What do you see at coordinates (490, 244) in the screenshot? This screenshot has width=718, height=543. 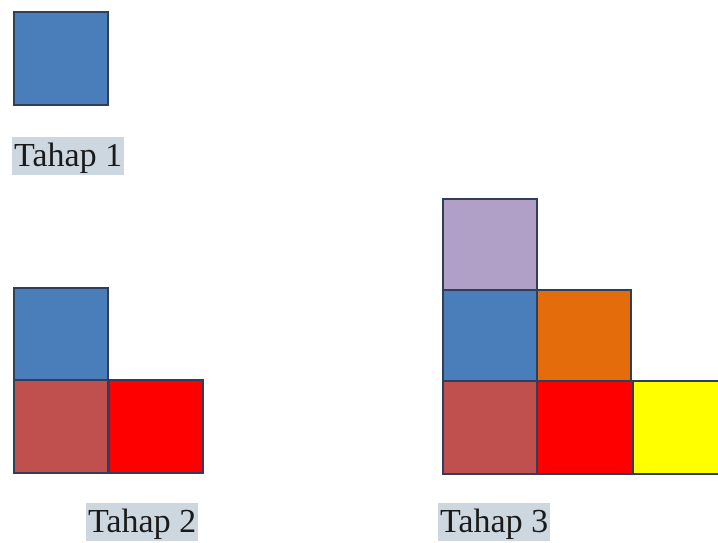 I see `stage-3-square-lavender` at bounding box center [490, 244].